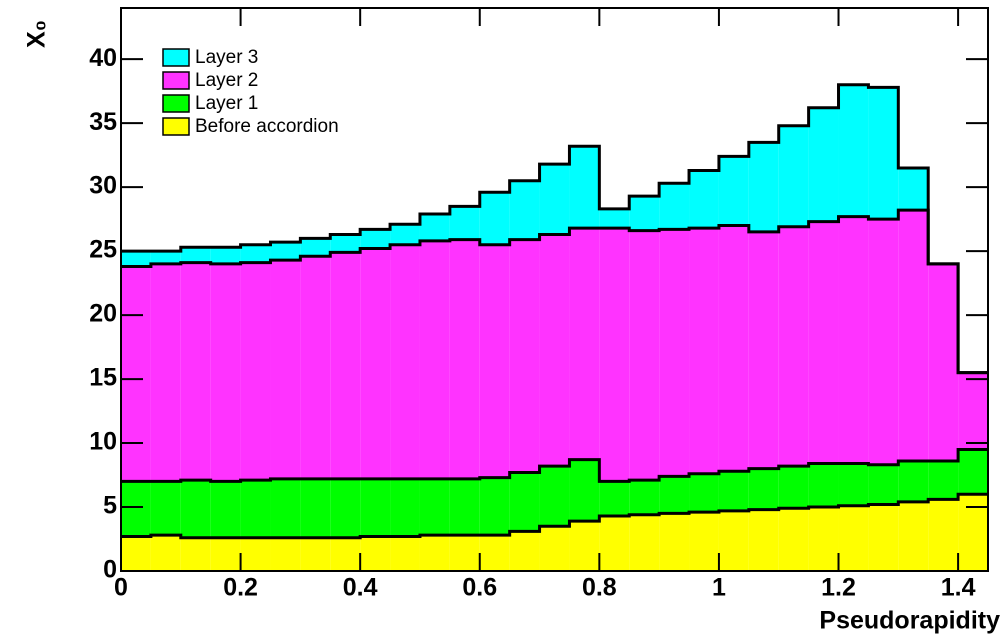 The height and width of the screenshot is (641, 1008). What do you see at coordinates (37, 34) in the screenshot?
I see `y-axis-title: X₀` at bounding box center [37, 34].